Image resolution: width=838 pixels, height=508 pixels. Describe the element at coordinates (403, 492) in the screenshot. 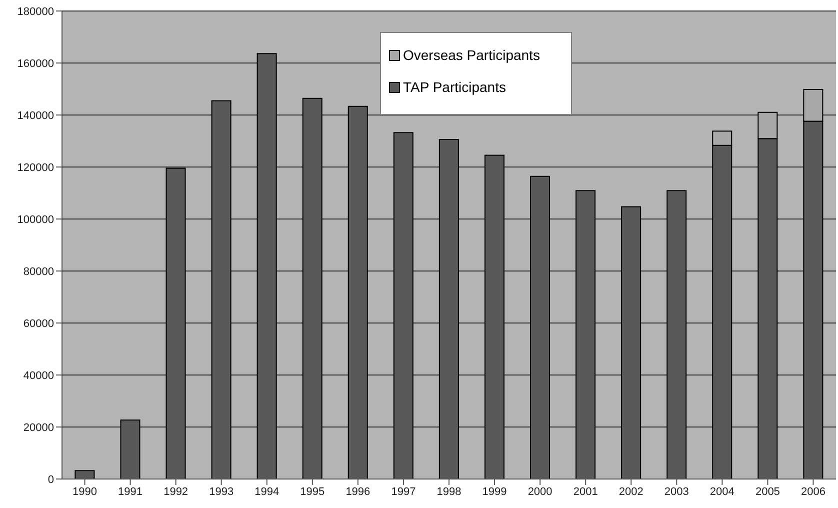

I see `x-tick-label: 1997` at that location.